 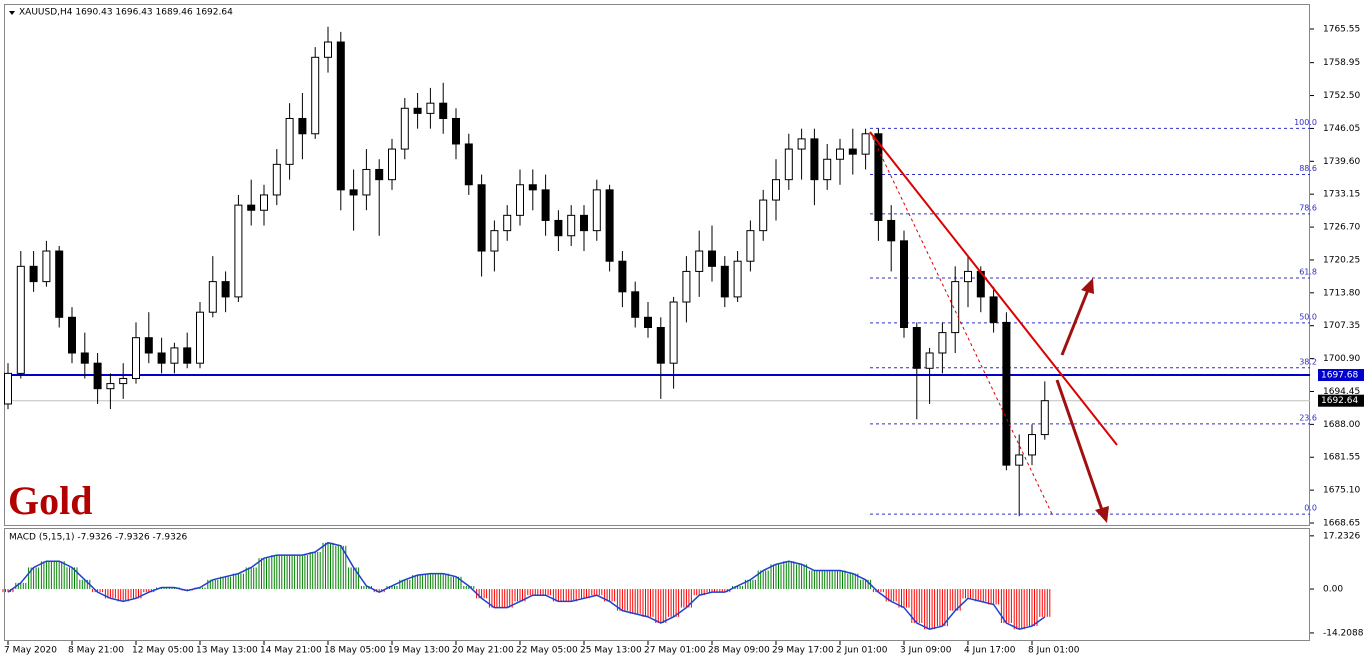 What do you see at coordinates (163, 651) in the screenshot?
I see `x-tick-label: 12 May 05:00` at bounding box center [163, 651].